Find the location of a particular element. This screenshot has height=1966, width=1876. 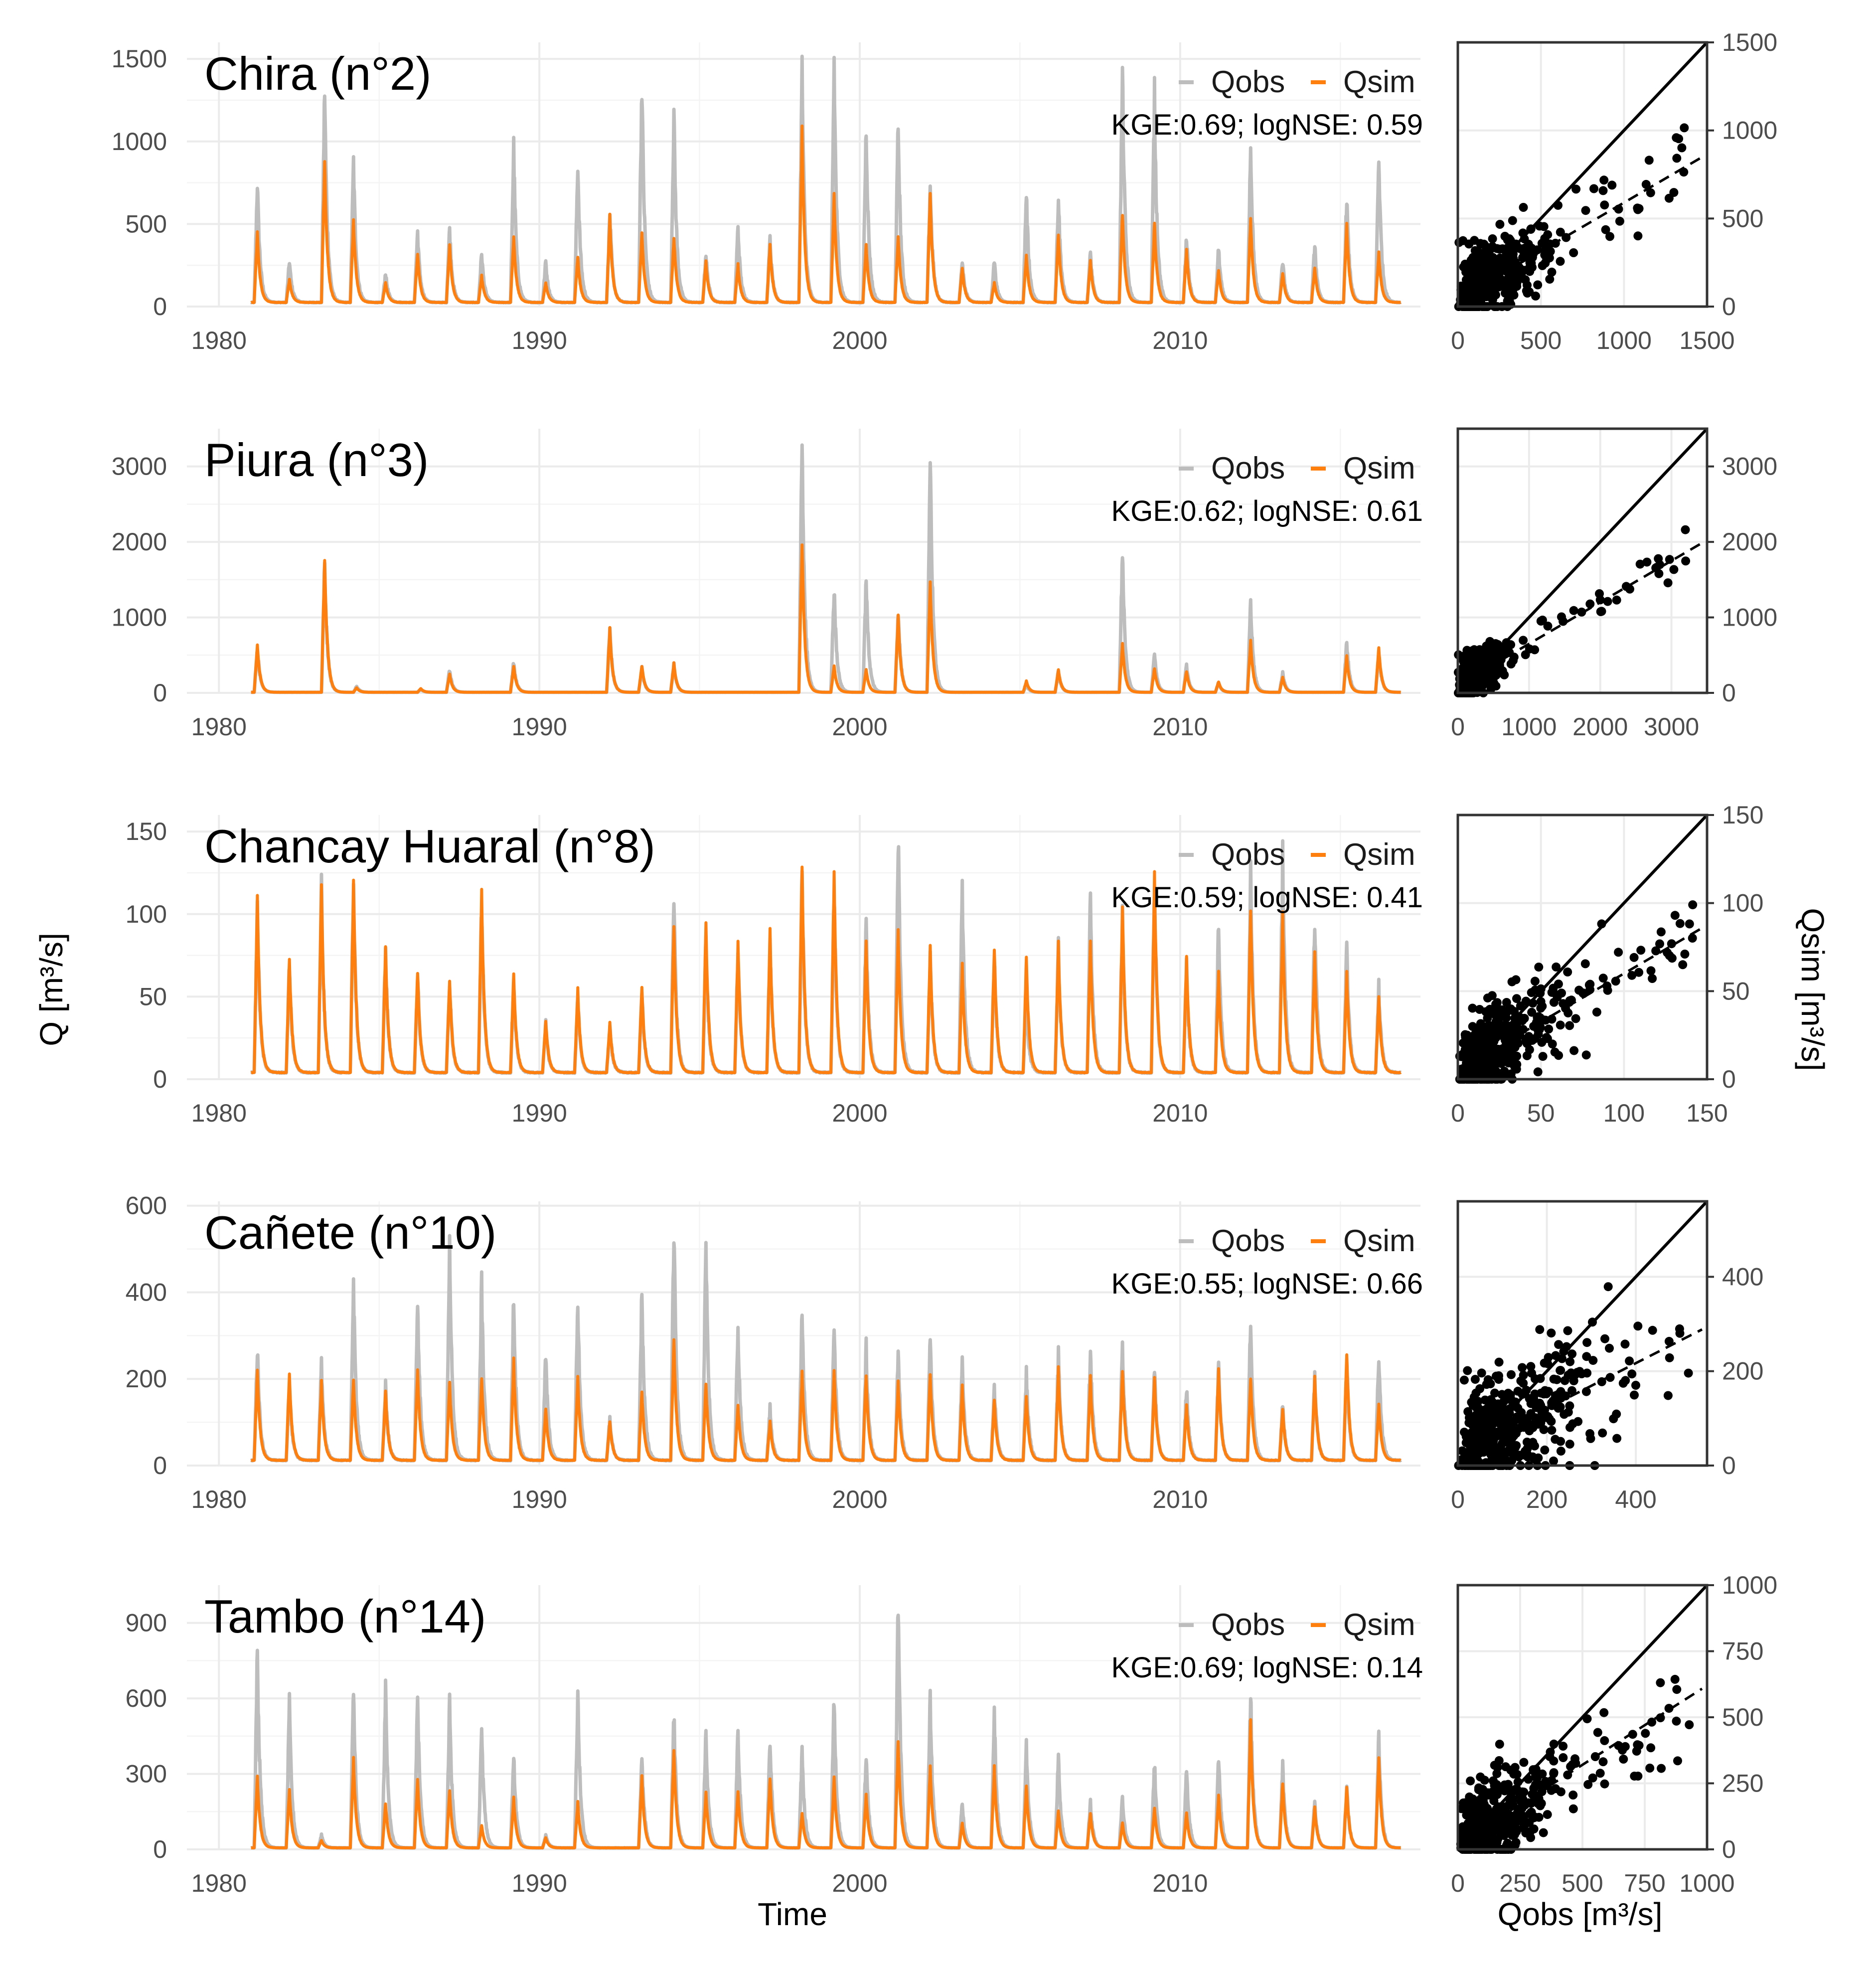

scatter-y-tick-label: 50 is located at coordinates (1736, 991).